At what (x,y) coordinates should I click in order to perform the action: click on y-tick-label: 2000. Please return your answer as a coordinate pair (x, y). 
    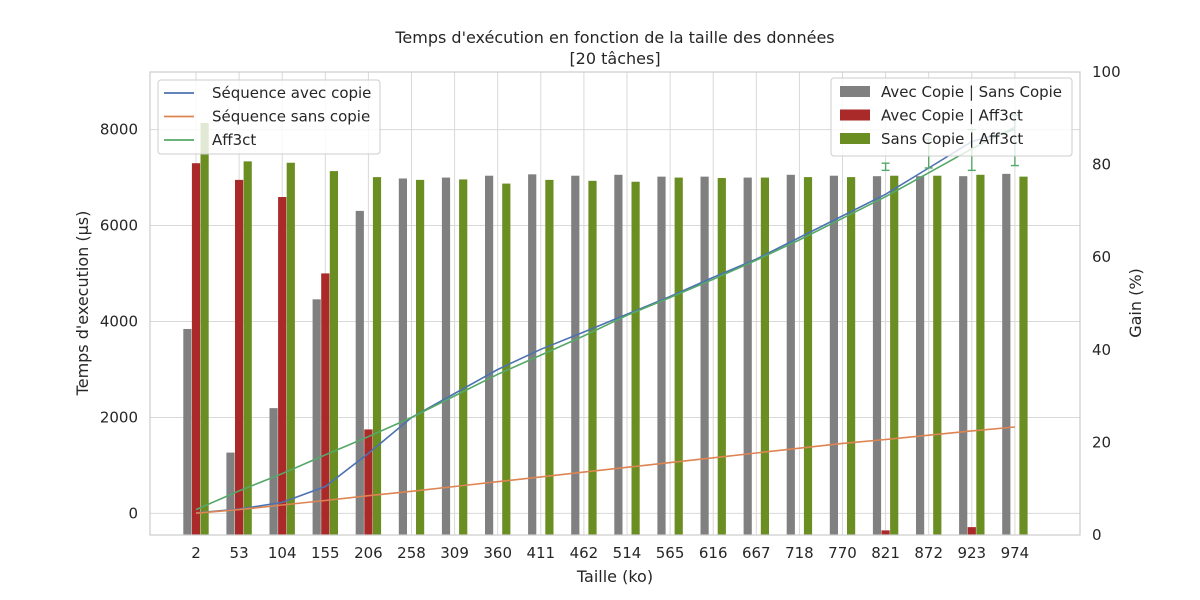
    Looking at the image, I should click on (119, 417).